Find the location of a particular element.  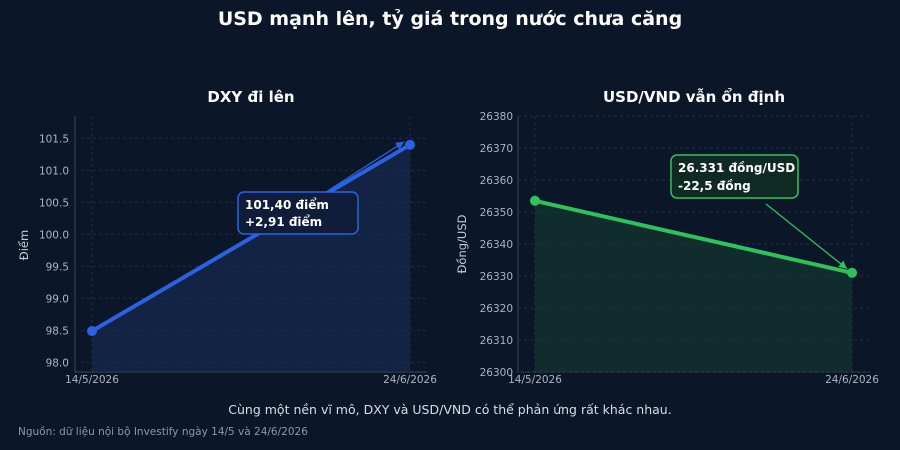

y-tick-label: 26340 is located at coordinates (496, 245).